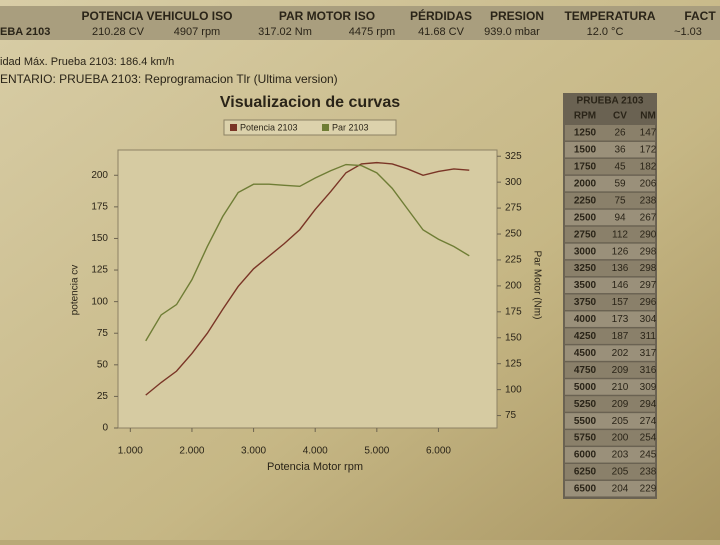 This screenshot has height=545, width=720. I want to click on table-cell: 311, so click(648, 336).